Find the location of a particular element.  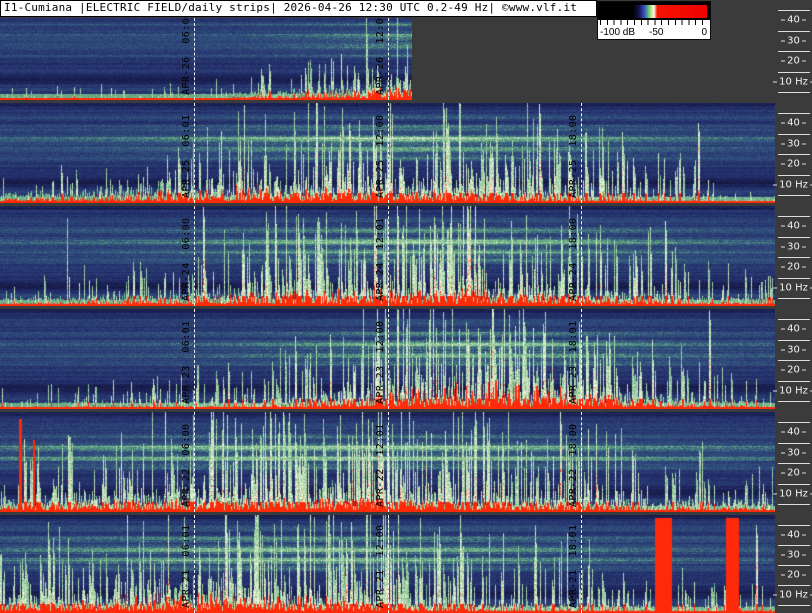

time-marker-label: APR-23 18:01 is located at coordinates (573, 362).